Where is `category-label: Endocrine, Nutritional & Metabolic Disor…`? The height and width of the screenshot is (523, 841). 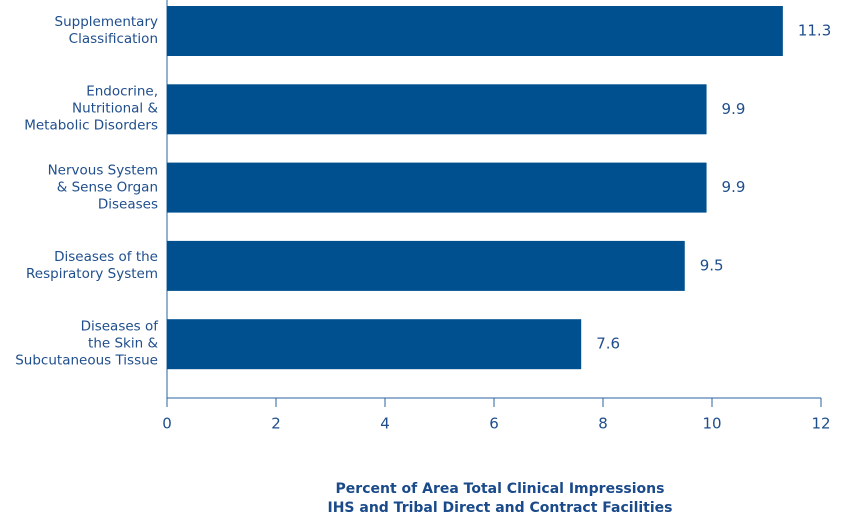 category-label: Endocrine, Nutritional & Metabolic Disor… is located at coordinates (91, 108).